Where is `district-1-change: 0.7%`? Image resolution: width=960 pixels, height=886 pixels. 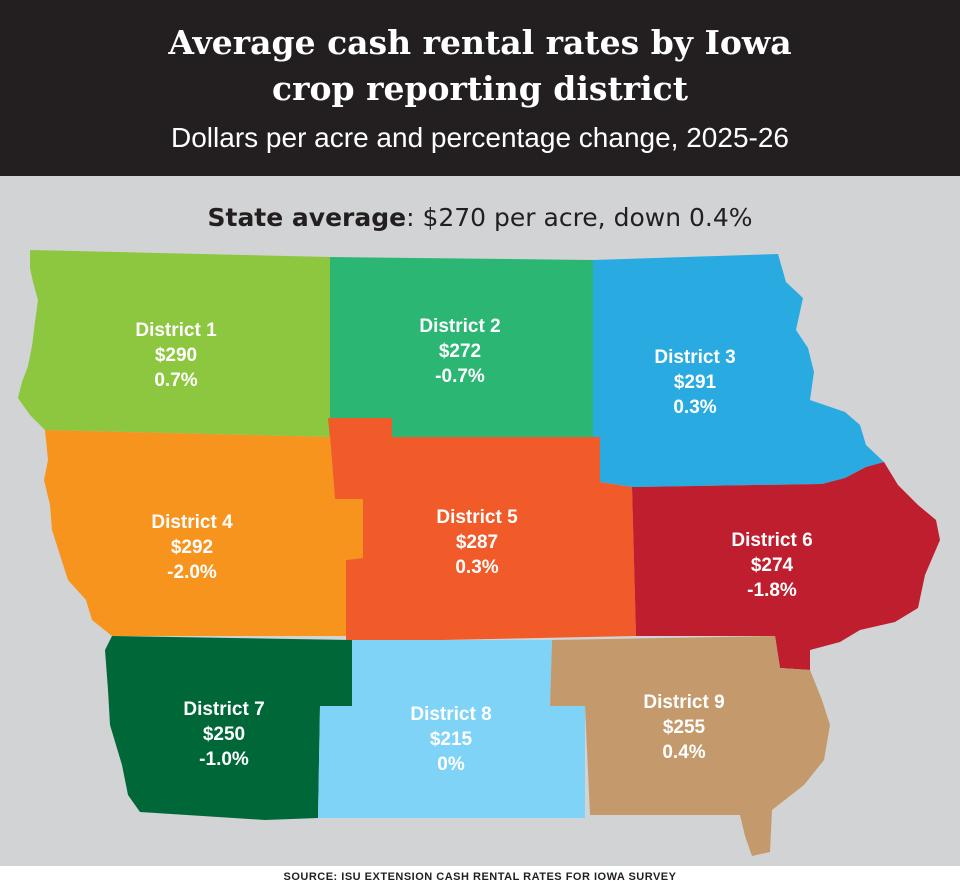 district-1-change: 0.7% is located at coordinates (175, 380).